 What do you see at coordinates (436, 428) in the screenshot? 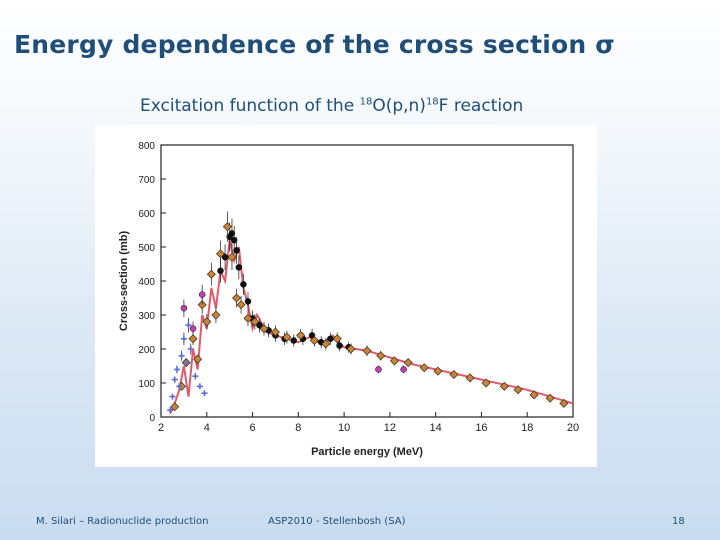
I see `x-tick-label: 14` at bounding box center [436, 428].